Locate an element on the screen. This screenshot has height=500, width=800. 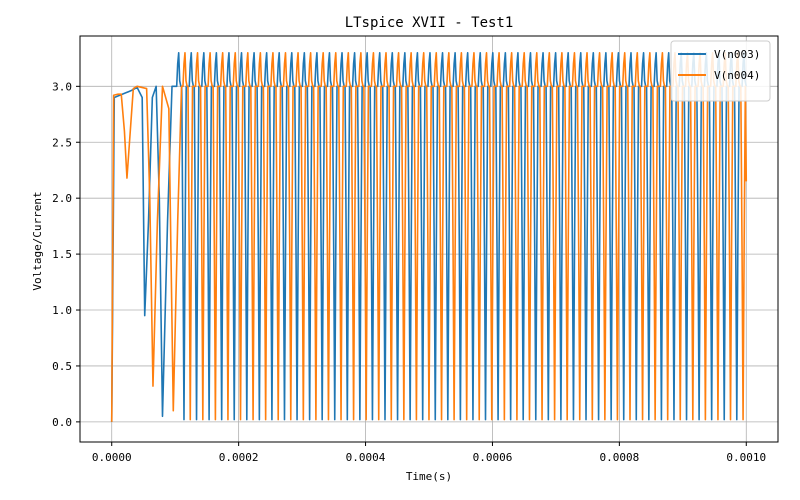
x-tick-label: 0.0010 is located at coordinates (746, 457).